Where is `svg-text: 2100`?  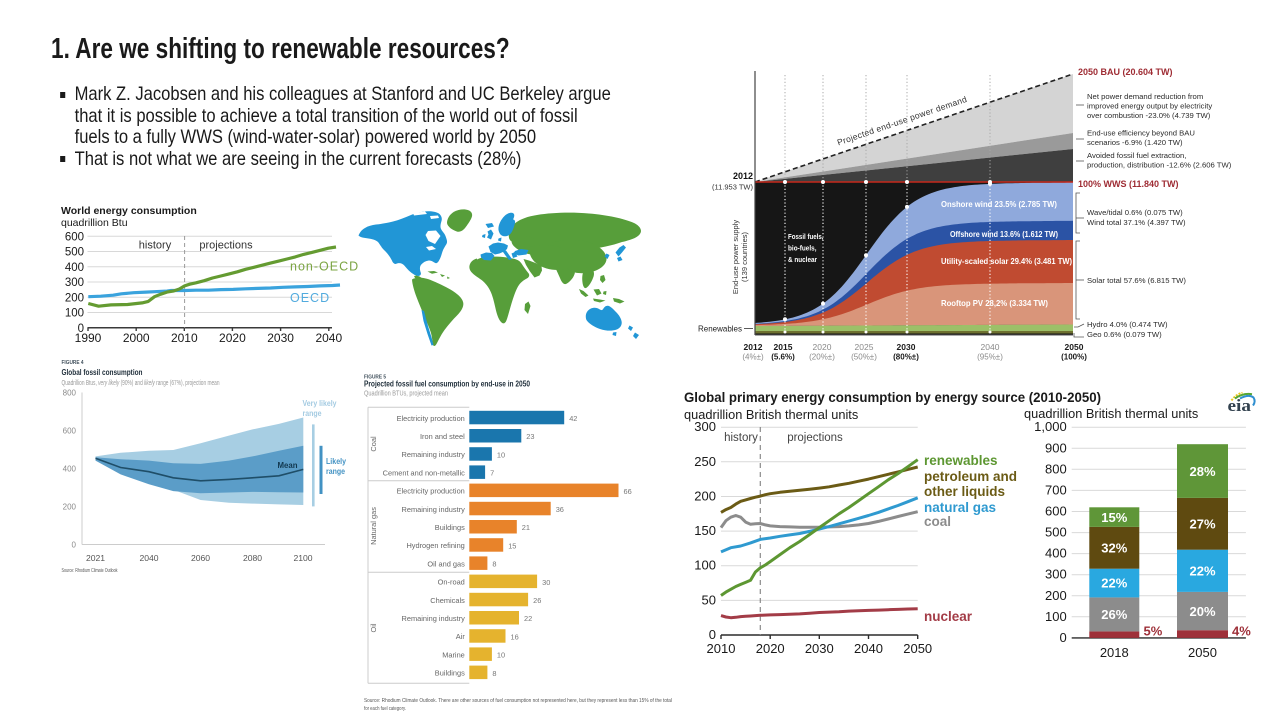
svg-text: 2100 is located at coordinates (302, 558).